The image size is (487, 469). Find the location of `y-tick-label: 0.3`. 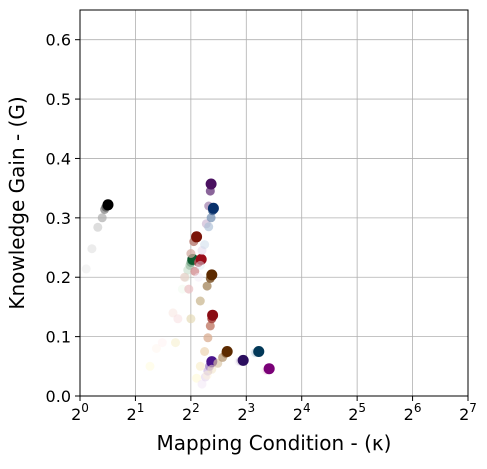

y-tick-label: 0.3 is located at coordinates (58, 218).